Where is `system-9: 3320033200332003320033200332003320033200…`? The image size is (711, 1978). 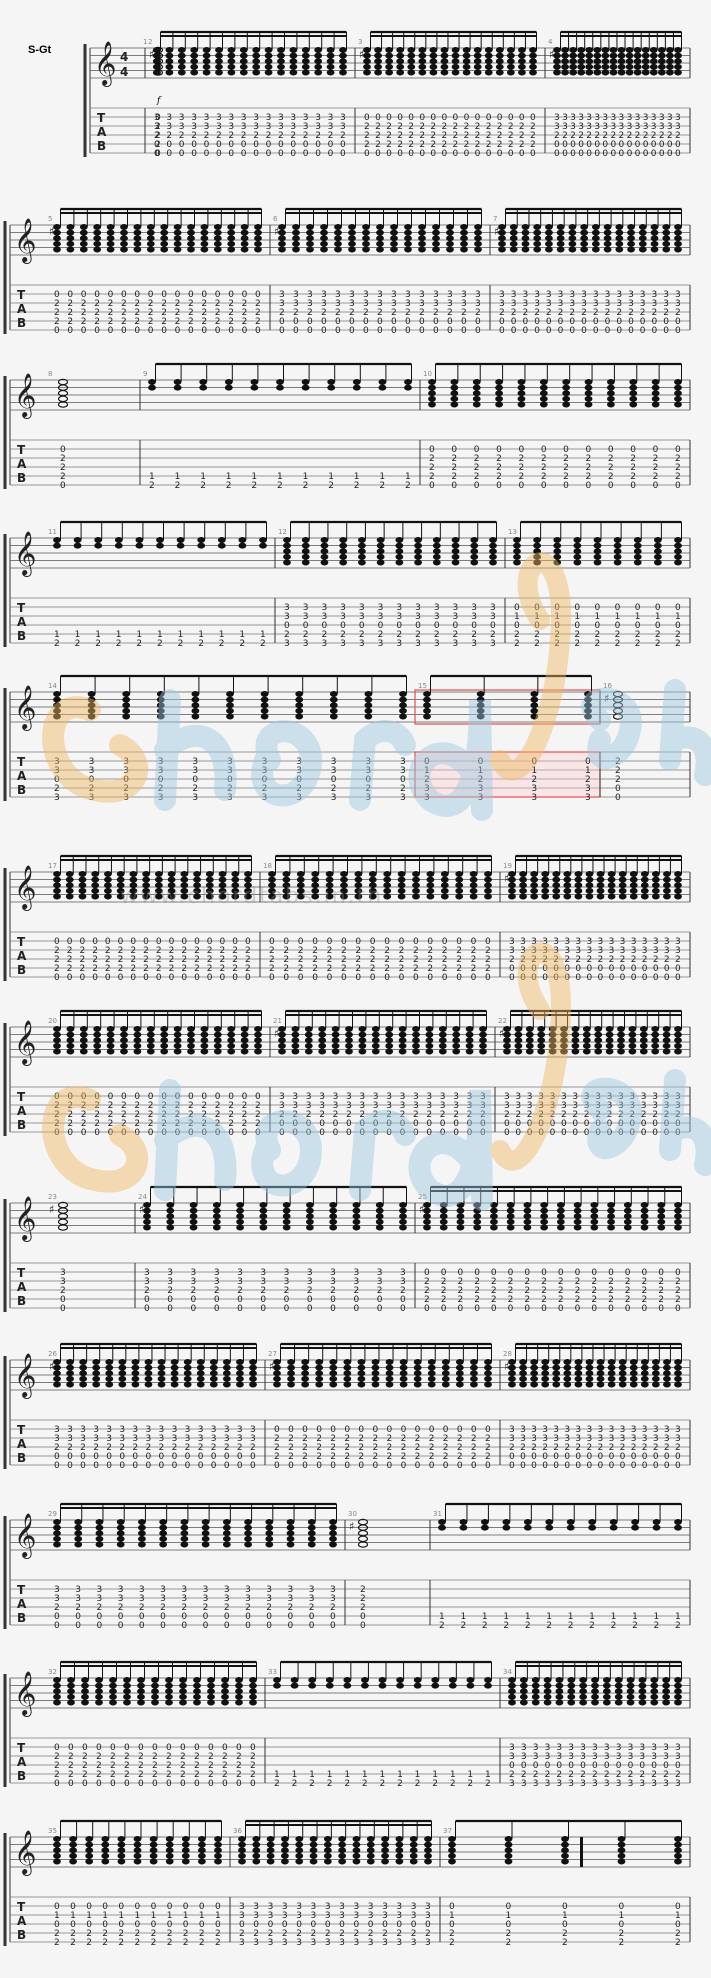
system-9: 3320033200332003320033200332003320033200… is located at coordinates (347, 1406).